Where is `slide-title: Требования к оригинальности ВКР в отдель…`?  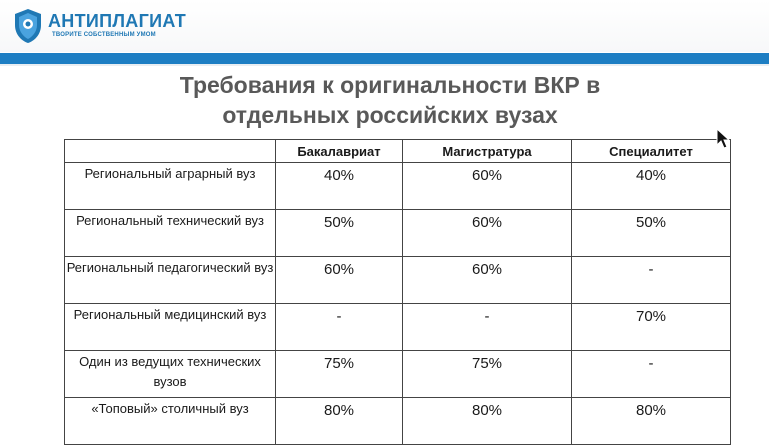 slide-title: Требования к оригинальности ВКР в отдель… is located at coordinates (390, 100).